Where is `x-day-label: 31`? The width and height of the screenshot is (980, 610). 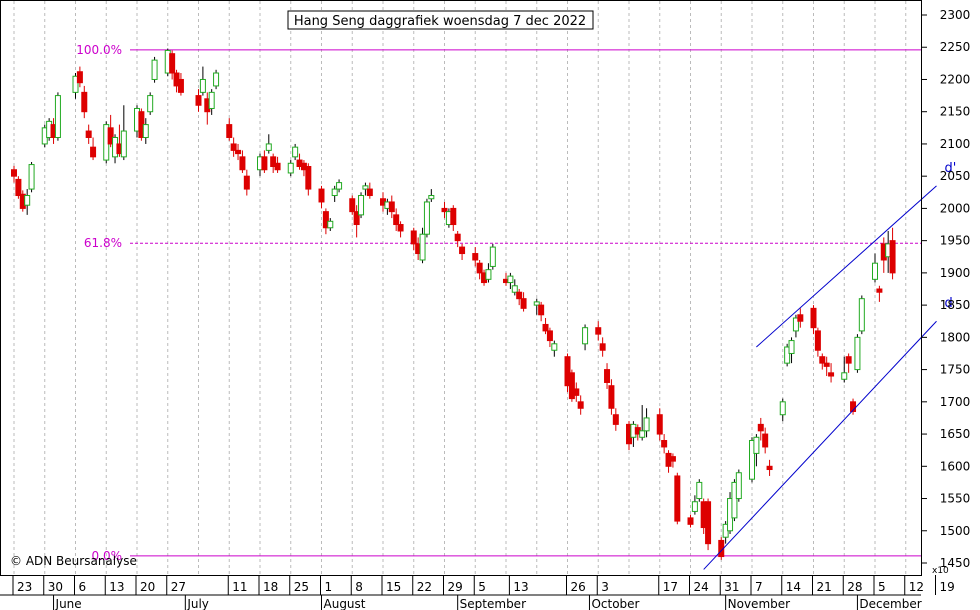 x-day-label: 31 is located at coordinates (731, 587).